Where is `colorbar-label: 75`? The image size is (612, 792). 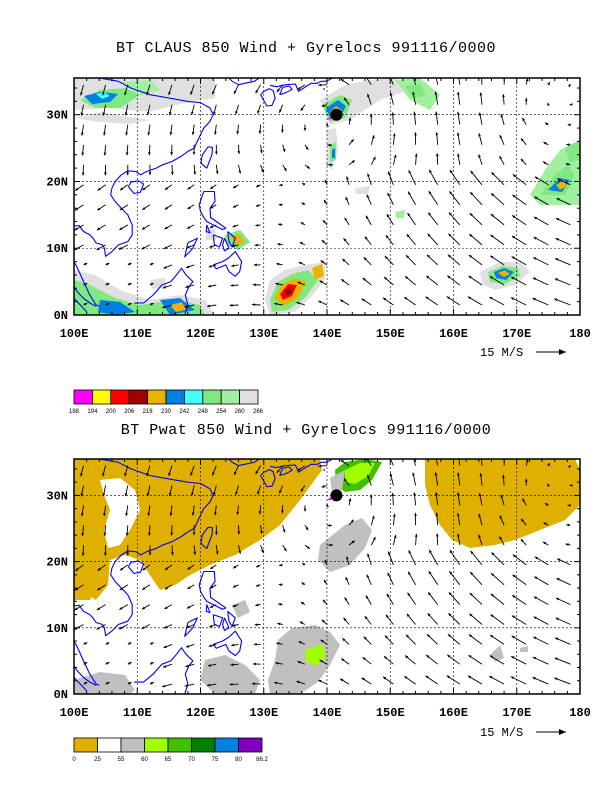 colorbar-label: 75 is located at coordinates (215, 760).